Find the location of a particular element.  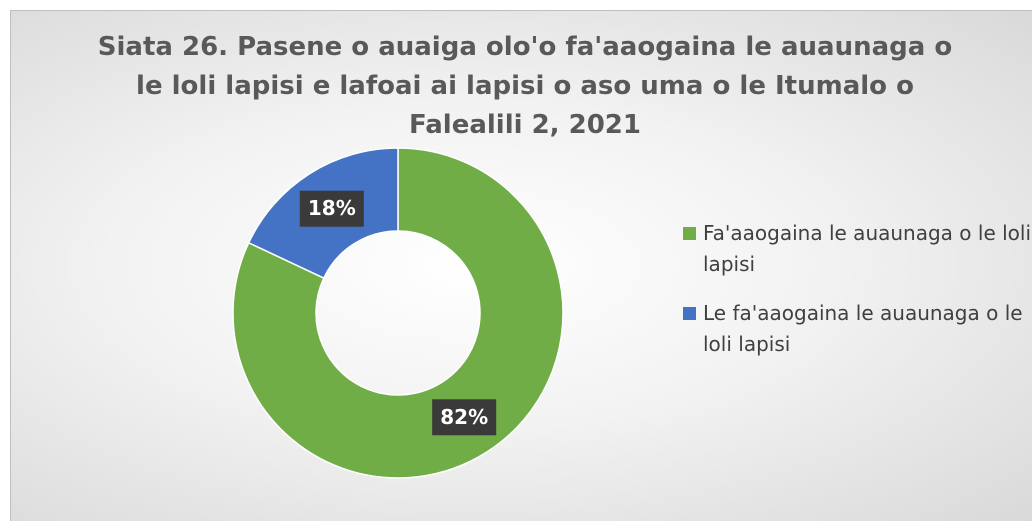

data-label: 18% is located at coordinates (332, 208).